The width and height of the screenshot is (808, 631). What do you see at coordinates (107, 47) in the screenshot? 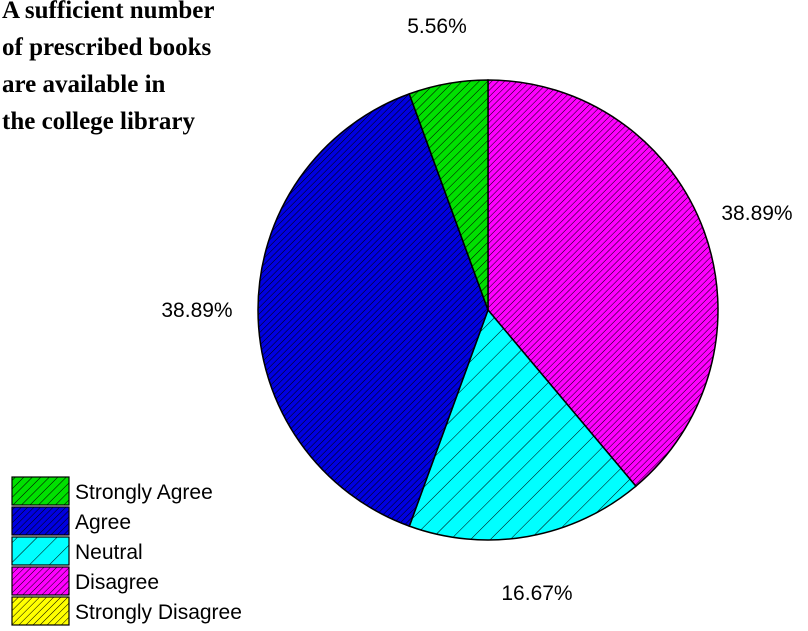
I see `title-line-2: of prescribed books` at bounding box center [107, 47].